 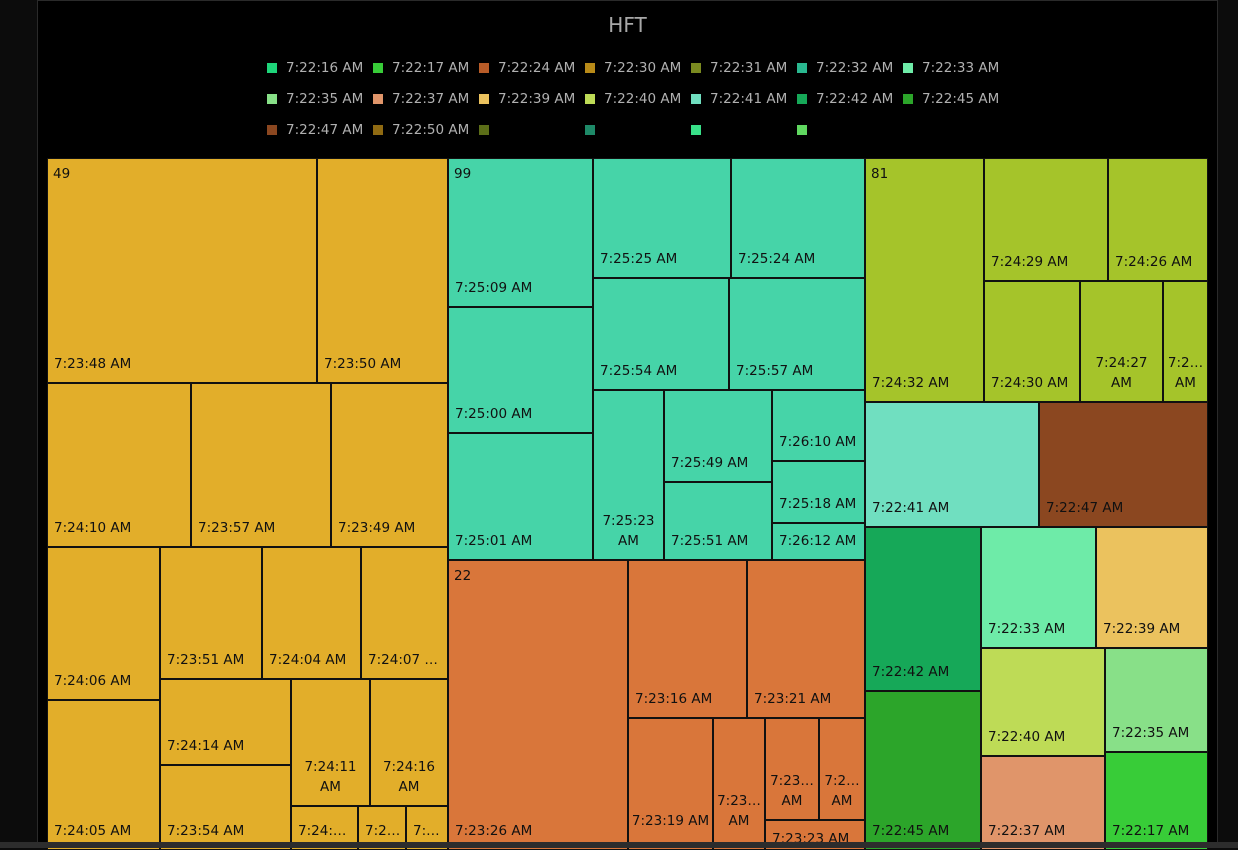 I want to click on treemap-cell: 7:23:57 AM, so click(x=261, y=465).